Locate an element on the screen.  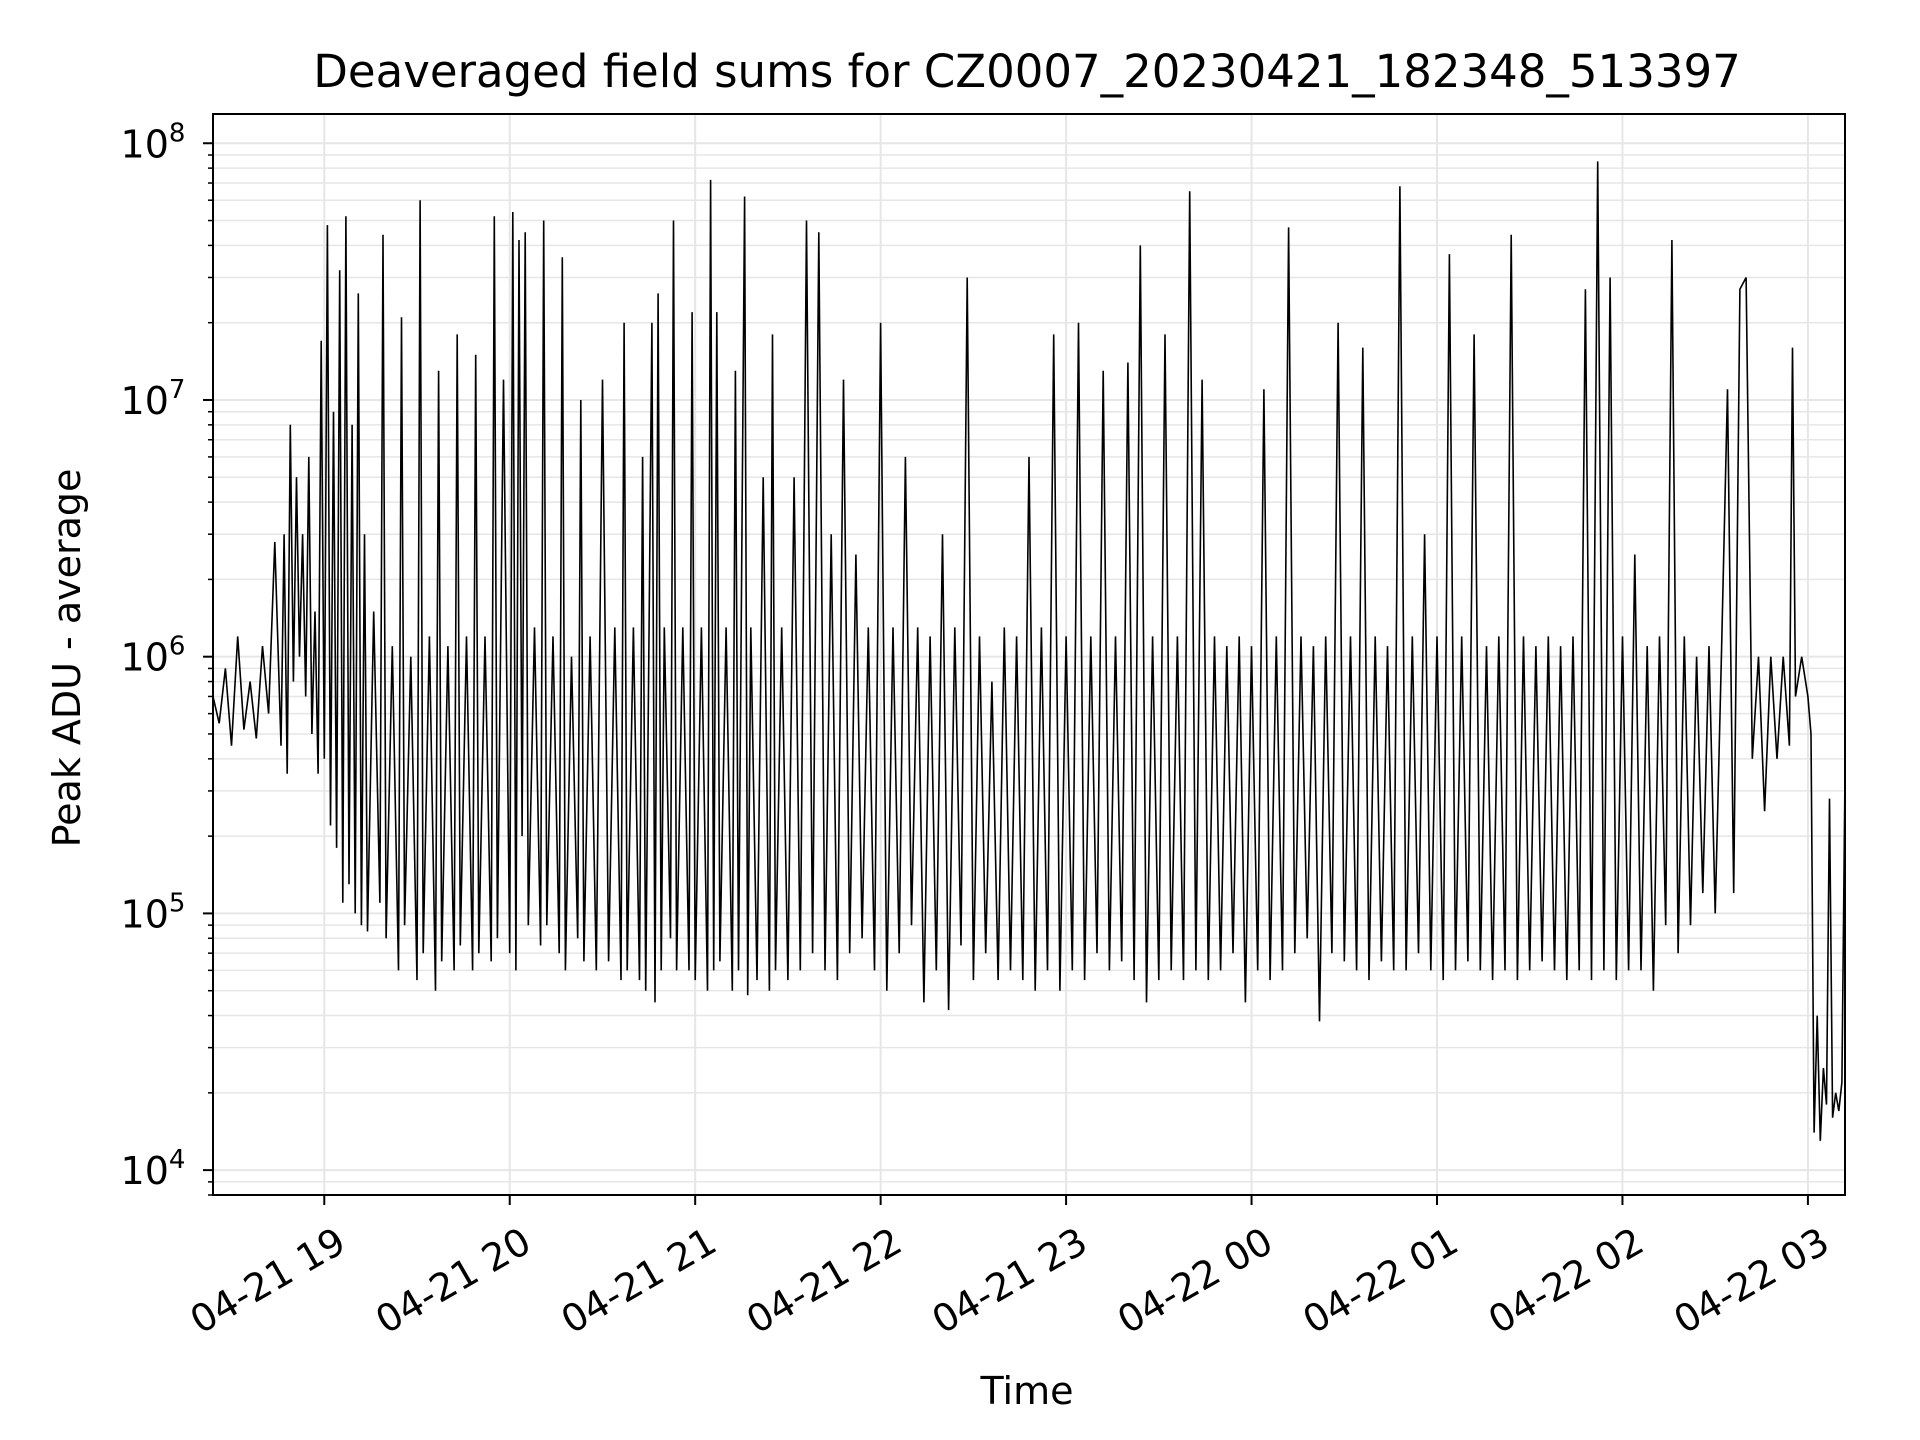
y-tick-label: 104 is located at coordinates (153, 1169).